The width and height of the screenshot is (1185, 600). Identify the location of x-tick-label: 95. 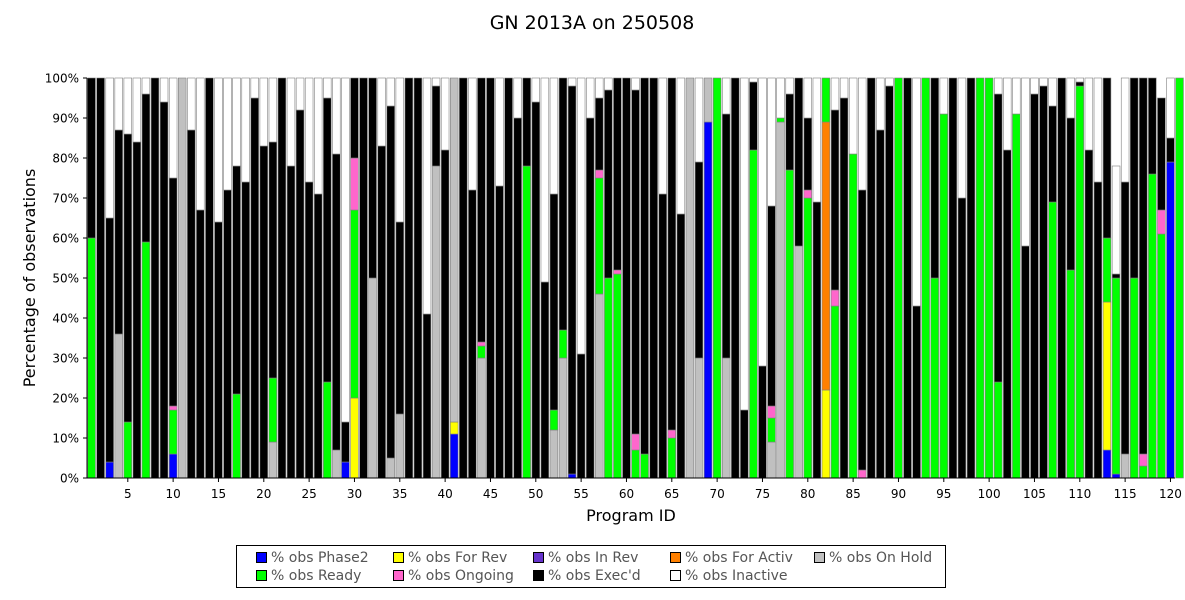
(943, 494).